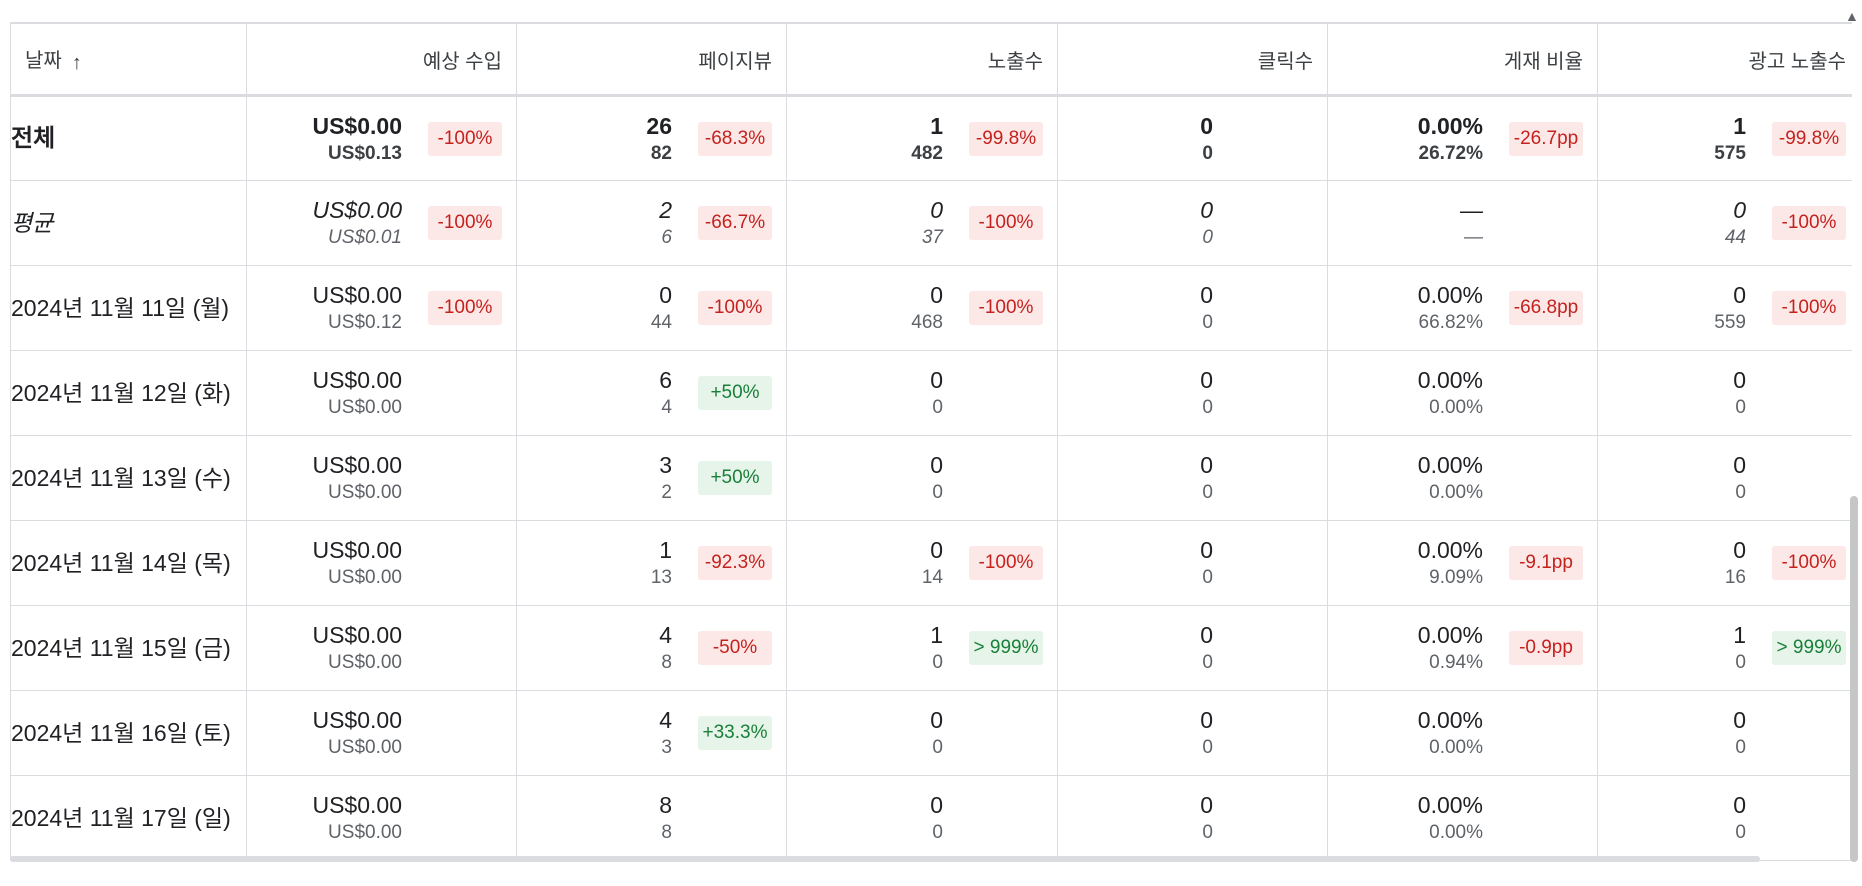 This screenshot has width=1862, height=886. What do you see at coordinates (1724, 138) in the screenshot?
I see `ad-impressions-cell: 1 575 -99.8%` at bounding box center [1724, 138].